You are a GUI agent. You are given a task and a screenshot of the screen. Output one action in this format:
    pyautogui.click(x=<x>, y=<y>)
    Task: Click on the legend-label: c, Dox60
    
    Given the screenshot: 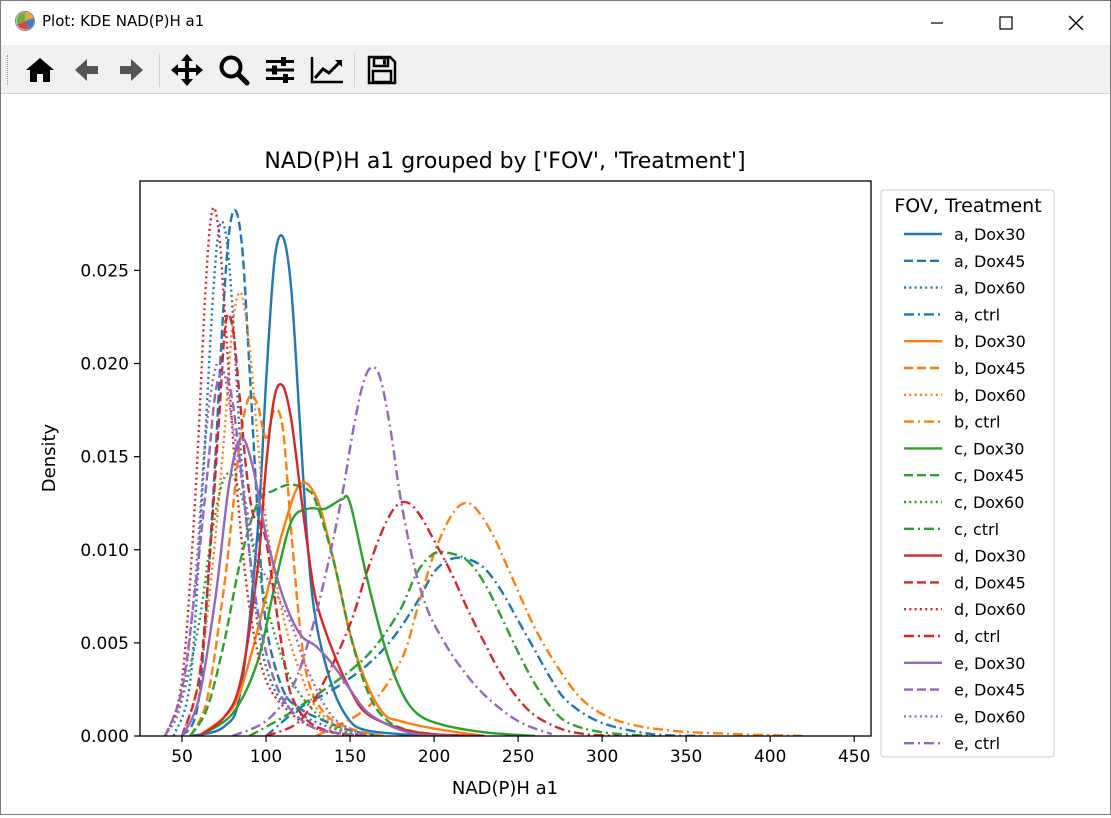 What is the action you would take?
    pyautogui.click(x=989, y=502)
    